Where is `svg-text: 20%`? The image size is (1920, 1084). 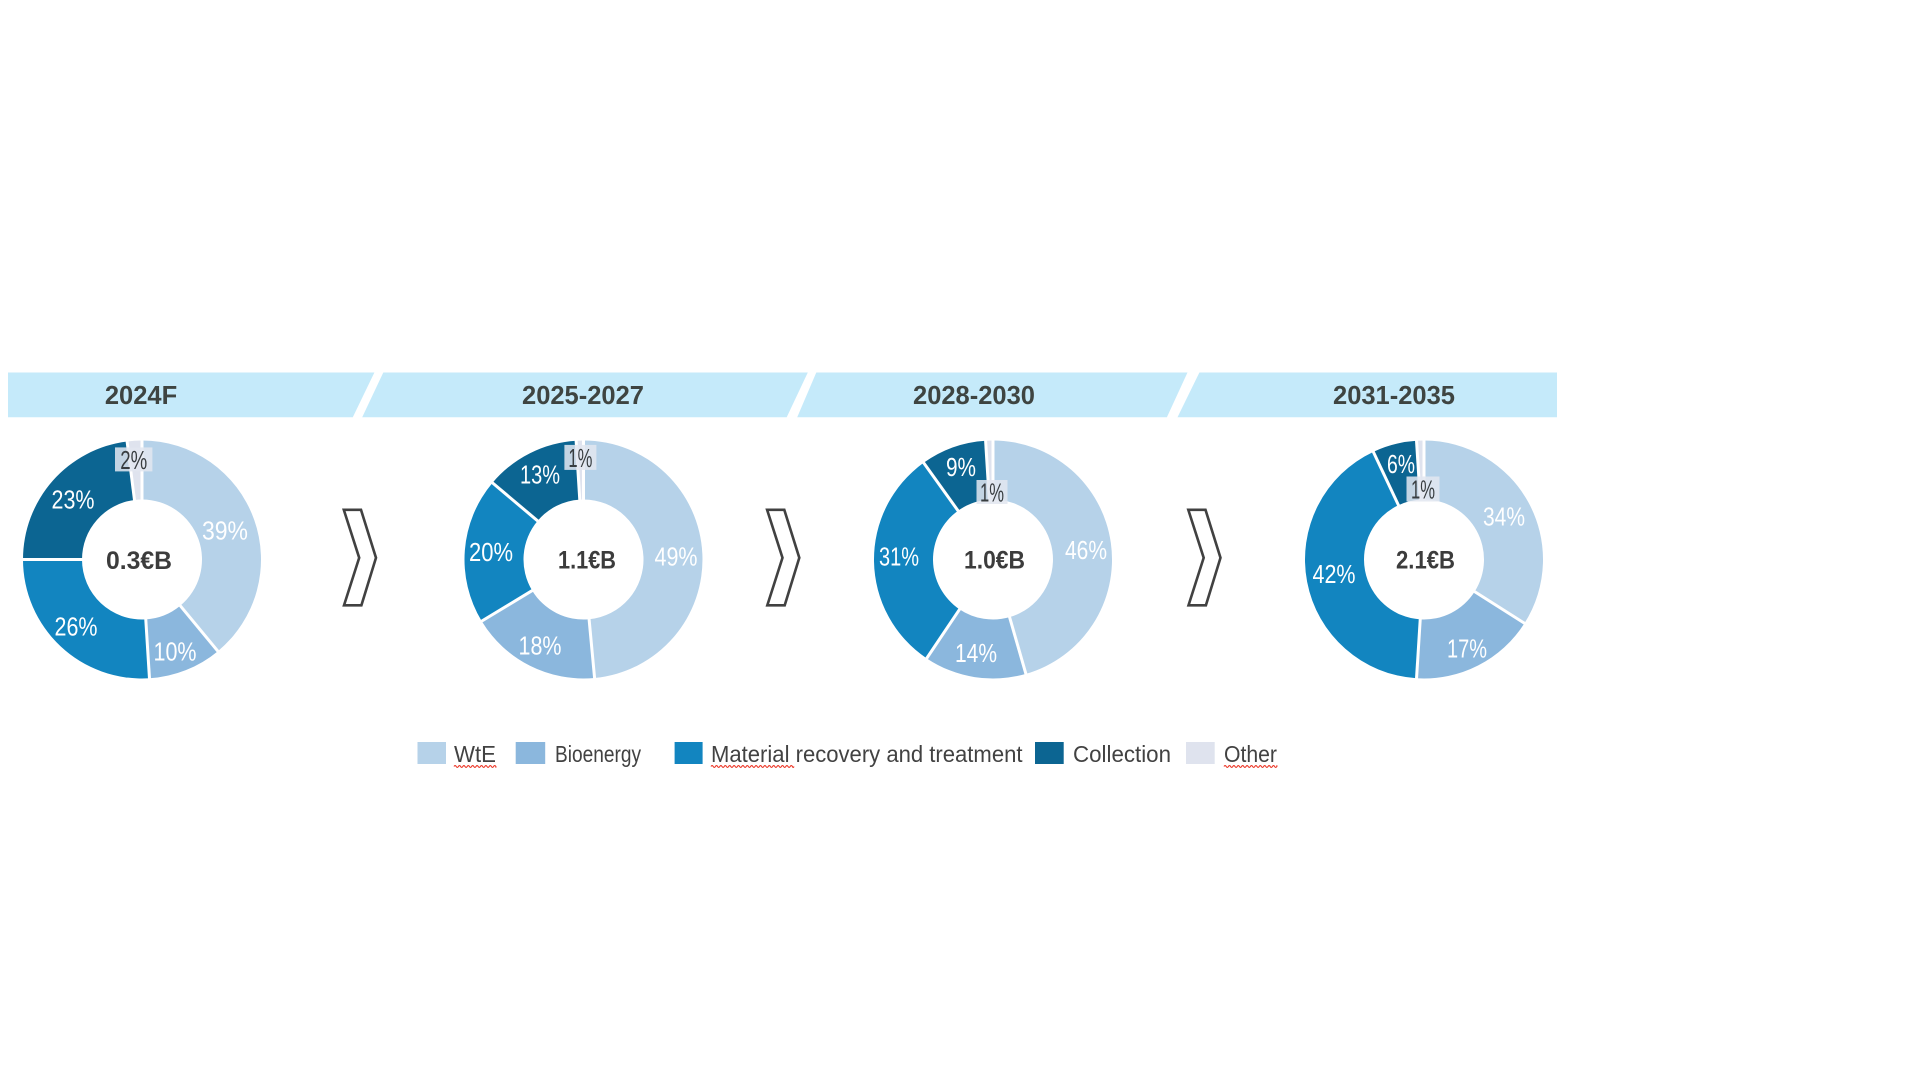 svg-text: 20% is located at coordinates (491, 552).